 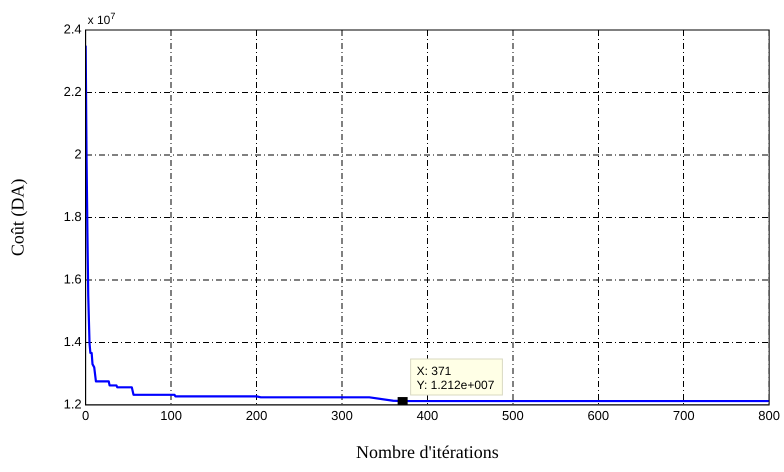 What do you see at coordinates (769, 416) in the screenshot?
I see `x-tick-label: 800` at bounding box center [769, 416].